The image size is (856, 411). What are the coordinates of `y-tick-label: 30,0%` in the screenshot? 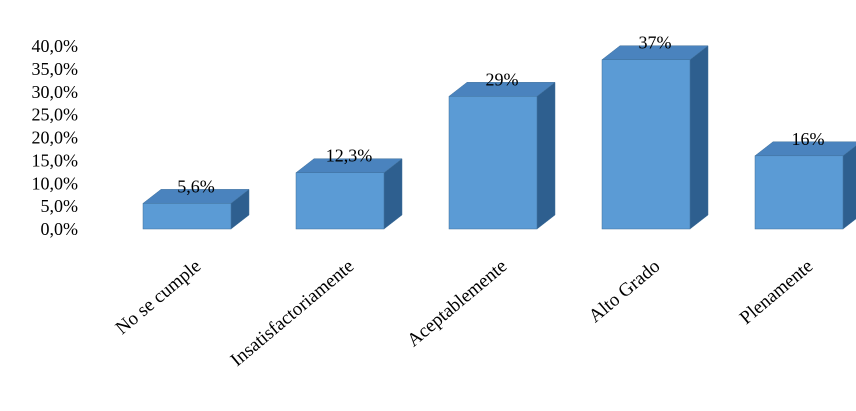 It's located at (55, 92).